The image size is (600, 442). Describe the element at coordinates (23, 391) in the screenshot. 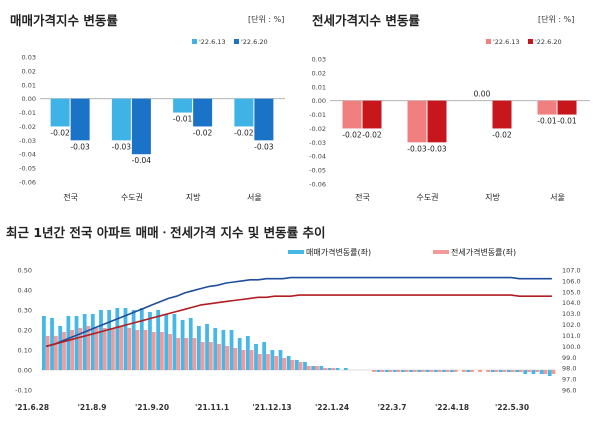

I see `trend-left-tick-label: -0.10` at that location.